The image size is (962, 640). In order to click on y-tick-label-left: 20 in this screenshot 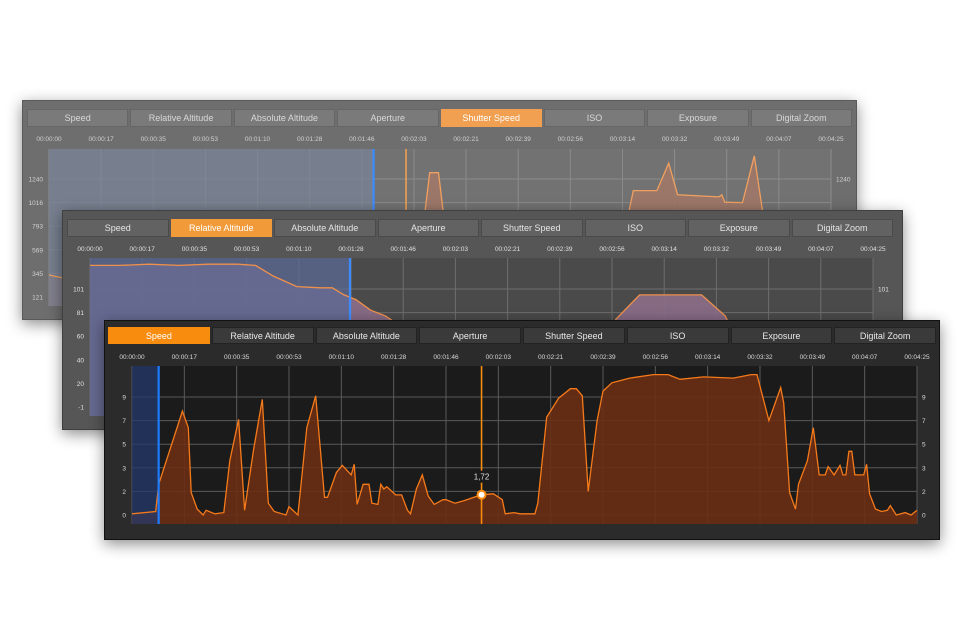, I will do `click(81, 384)`.